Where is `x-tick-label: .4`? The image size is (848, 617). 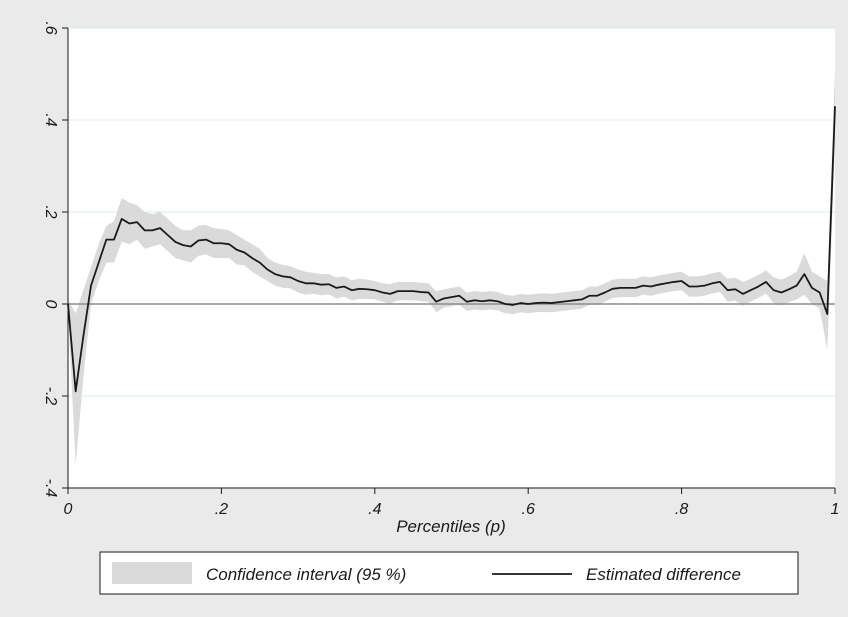 x-tick-label: .4 is located at coordinates (374, 509).